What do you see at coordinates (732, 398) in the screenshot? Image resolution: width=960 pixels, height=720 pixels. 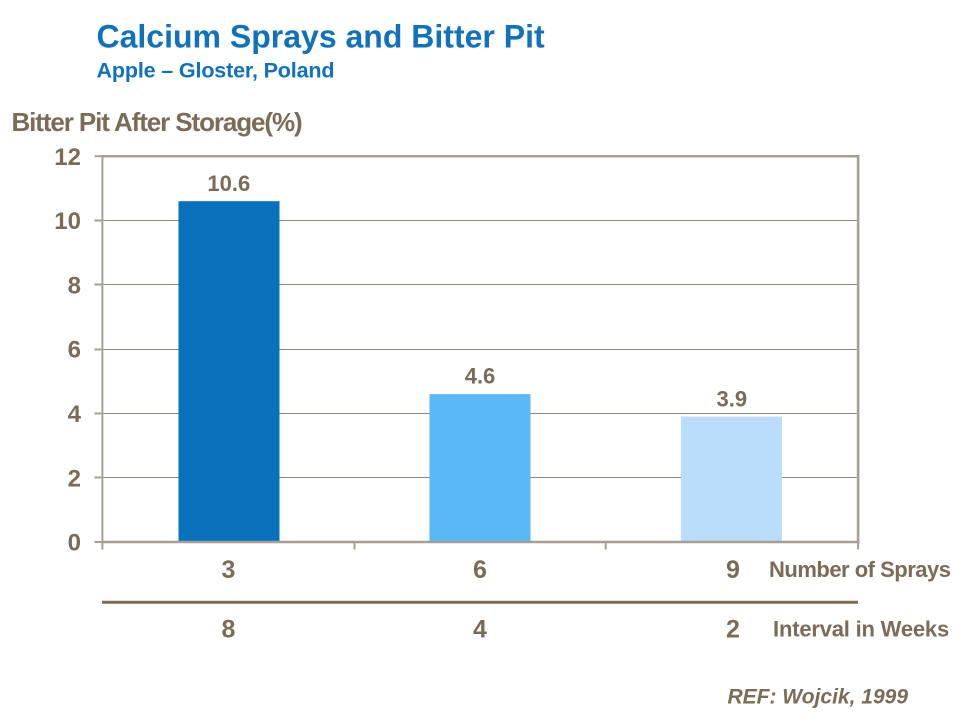 I see `svg-text: 3.9` at bounding box center [732, 398].